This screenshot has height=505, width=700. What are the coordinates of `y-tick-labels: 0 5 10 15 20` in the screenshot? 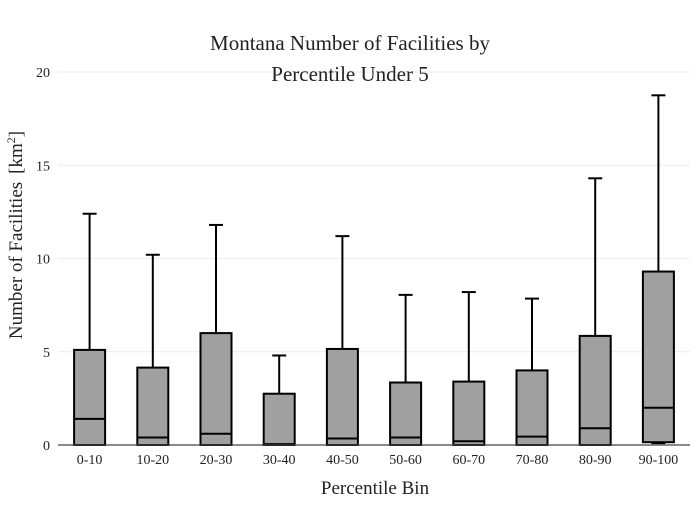 It's located at (43, 260).